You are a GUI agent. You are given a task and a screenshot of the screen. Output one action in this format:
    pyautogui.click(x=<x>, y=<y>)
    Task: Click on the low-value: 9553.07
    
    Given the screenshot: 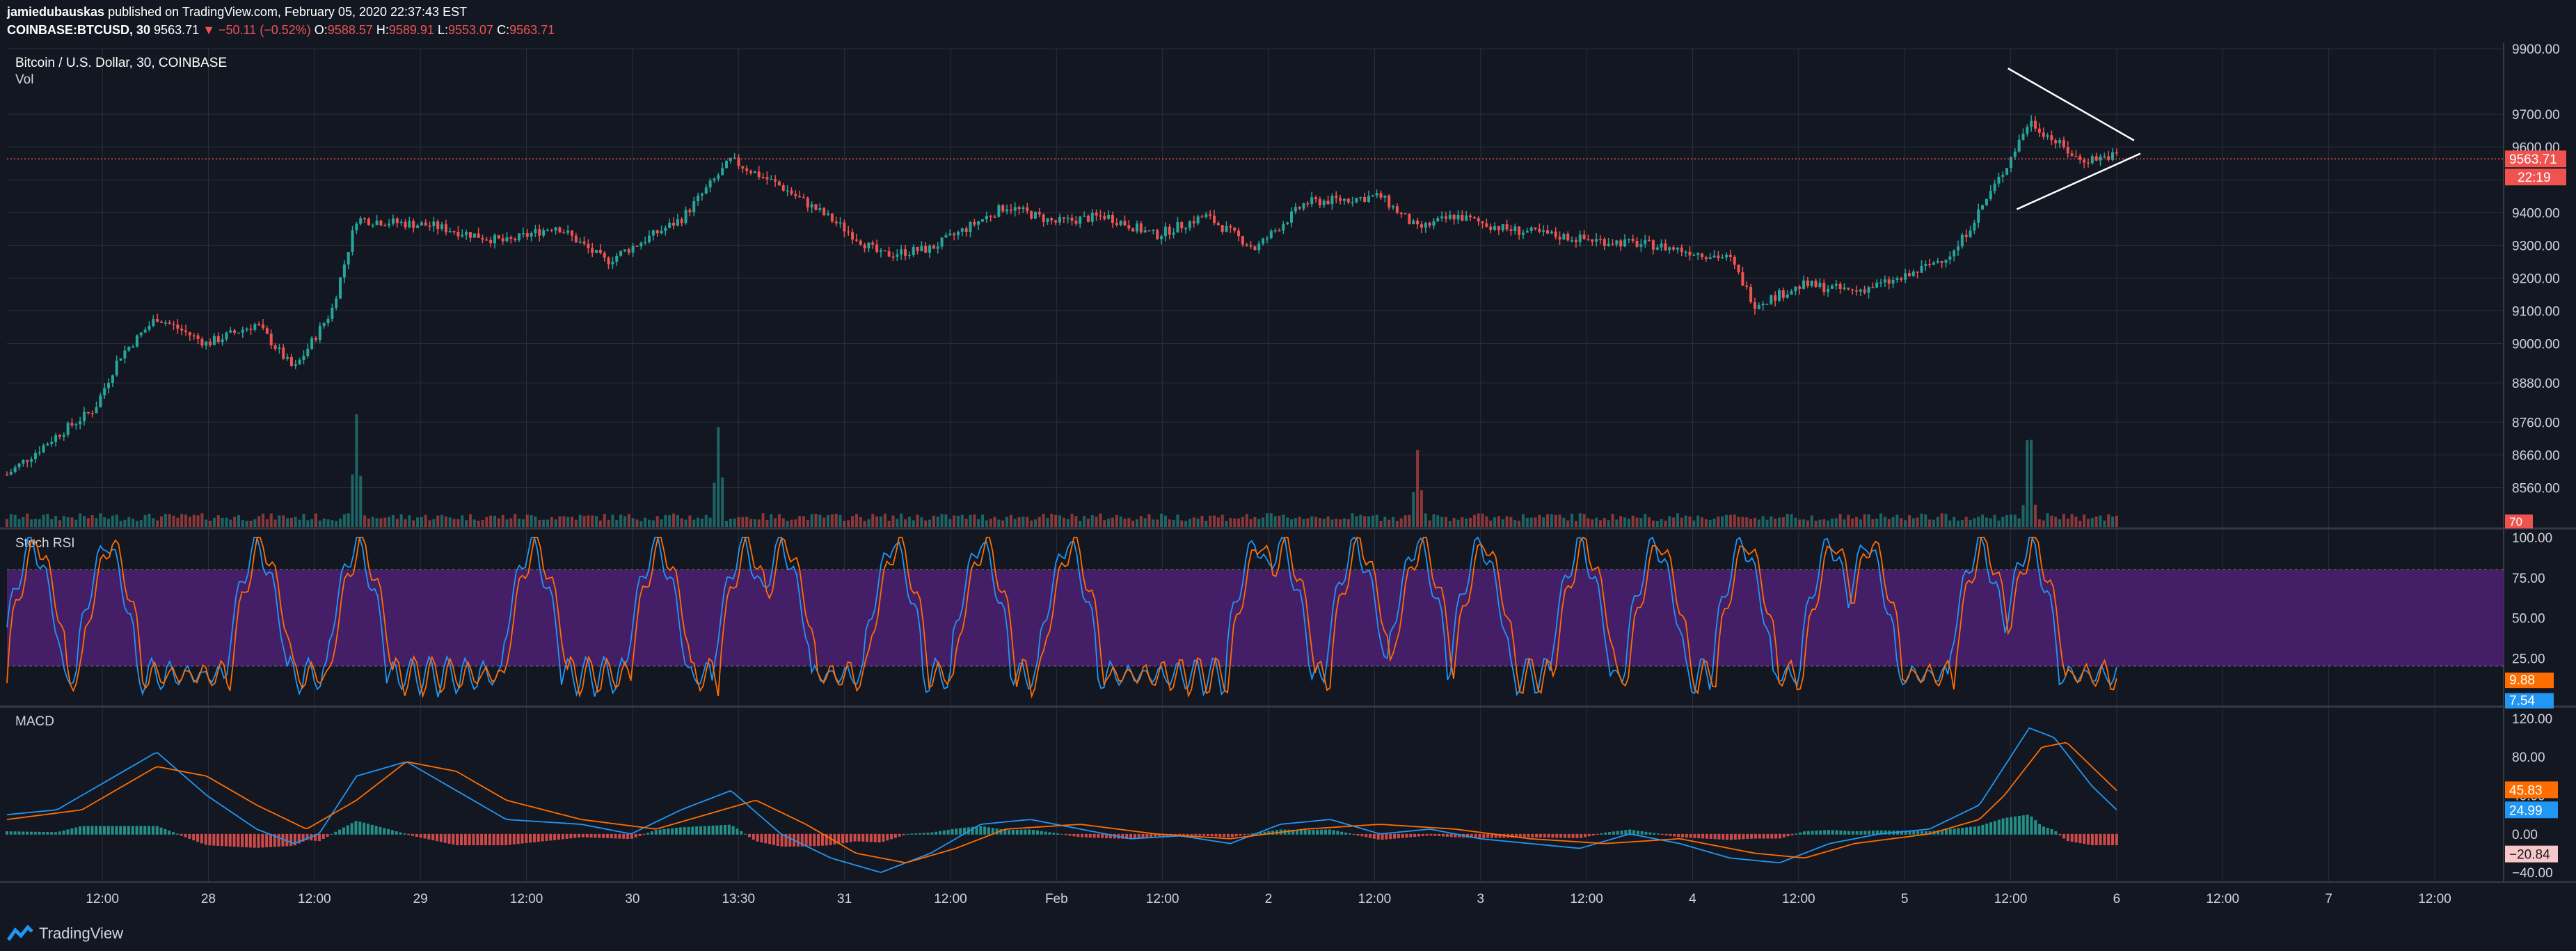 What is the action you would take?
    pyautogui.click(x=470, y=30)
    